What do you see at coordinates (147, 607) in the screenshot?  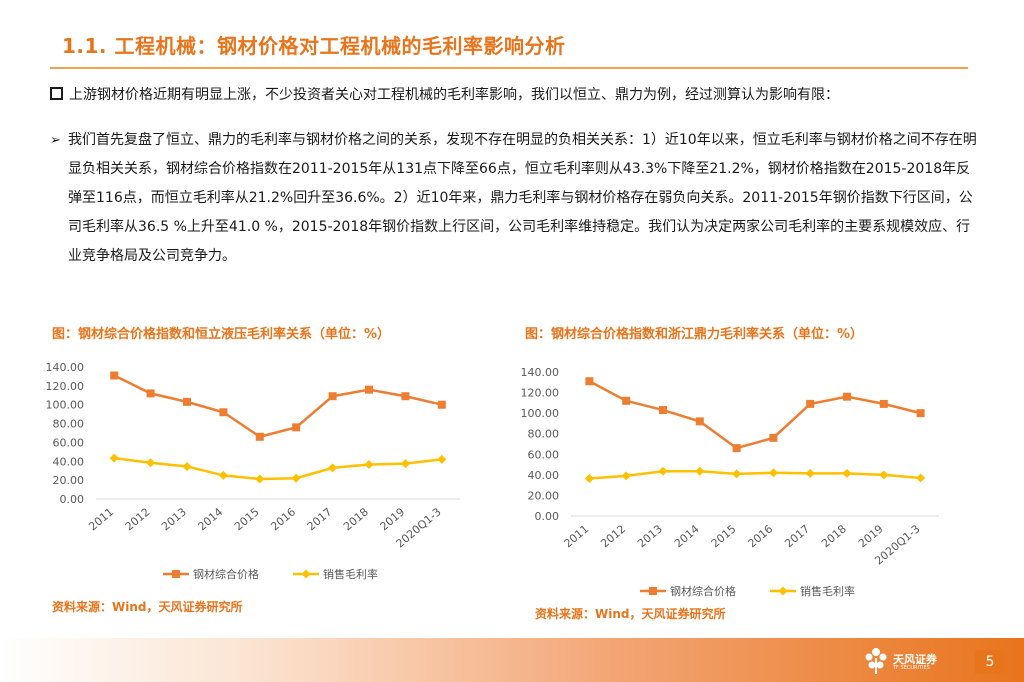 I see `left-chart-source: 资料来源：Wind，天风证券研究所` at bounding box center [147, 607].